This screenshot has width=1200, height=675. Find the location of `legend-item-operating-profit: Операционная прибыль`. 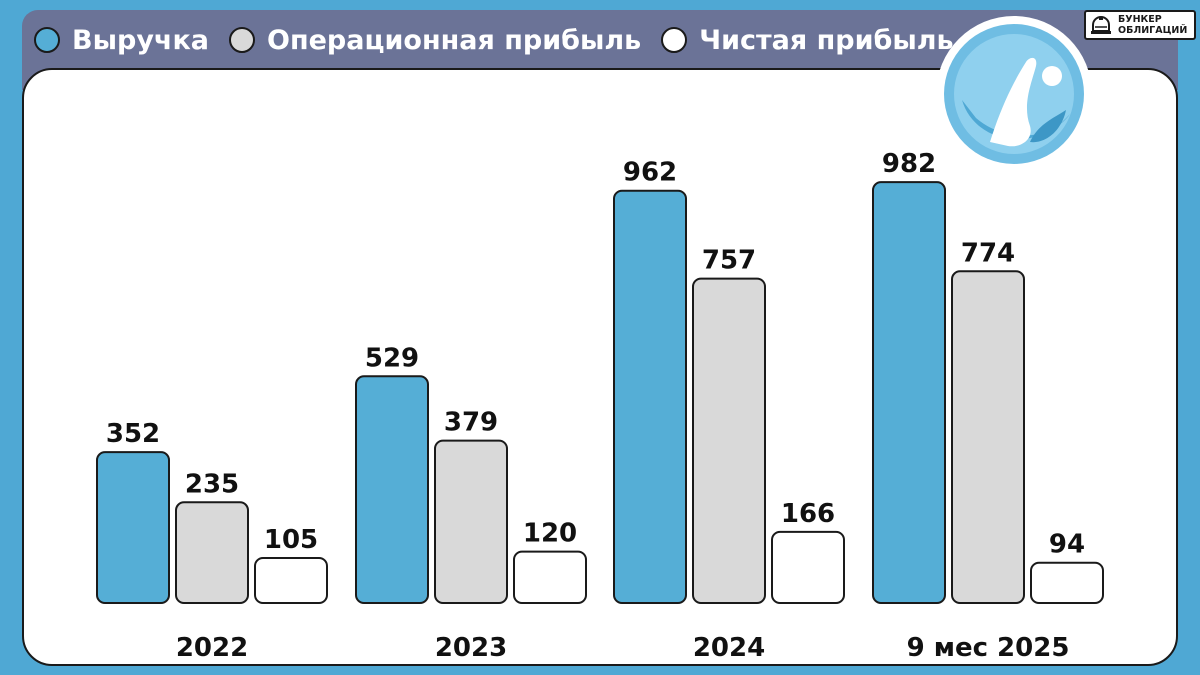

legend-item-operating-profit: Операционная прибыль is located at coordinates (435, 40).